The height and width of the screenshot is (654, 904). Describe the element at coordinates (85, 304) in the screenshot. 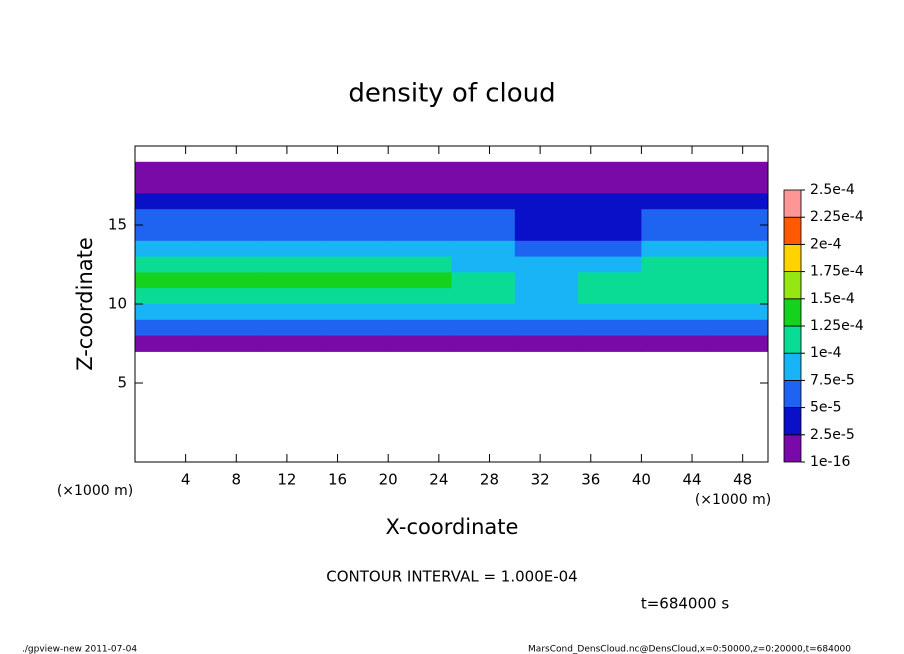

I see `y-axis-label: Z-coordinate` at that location.